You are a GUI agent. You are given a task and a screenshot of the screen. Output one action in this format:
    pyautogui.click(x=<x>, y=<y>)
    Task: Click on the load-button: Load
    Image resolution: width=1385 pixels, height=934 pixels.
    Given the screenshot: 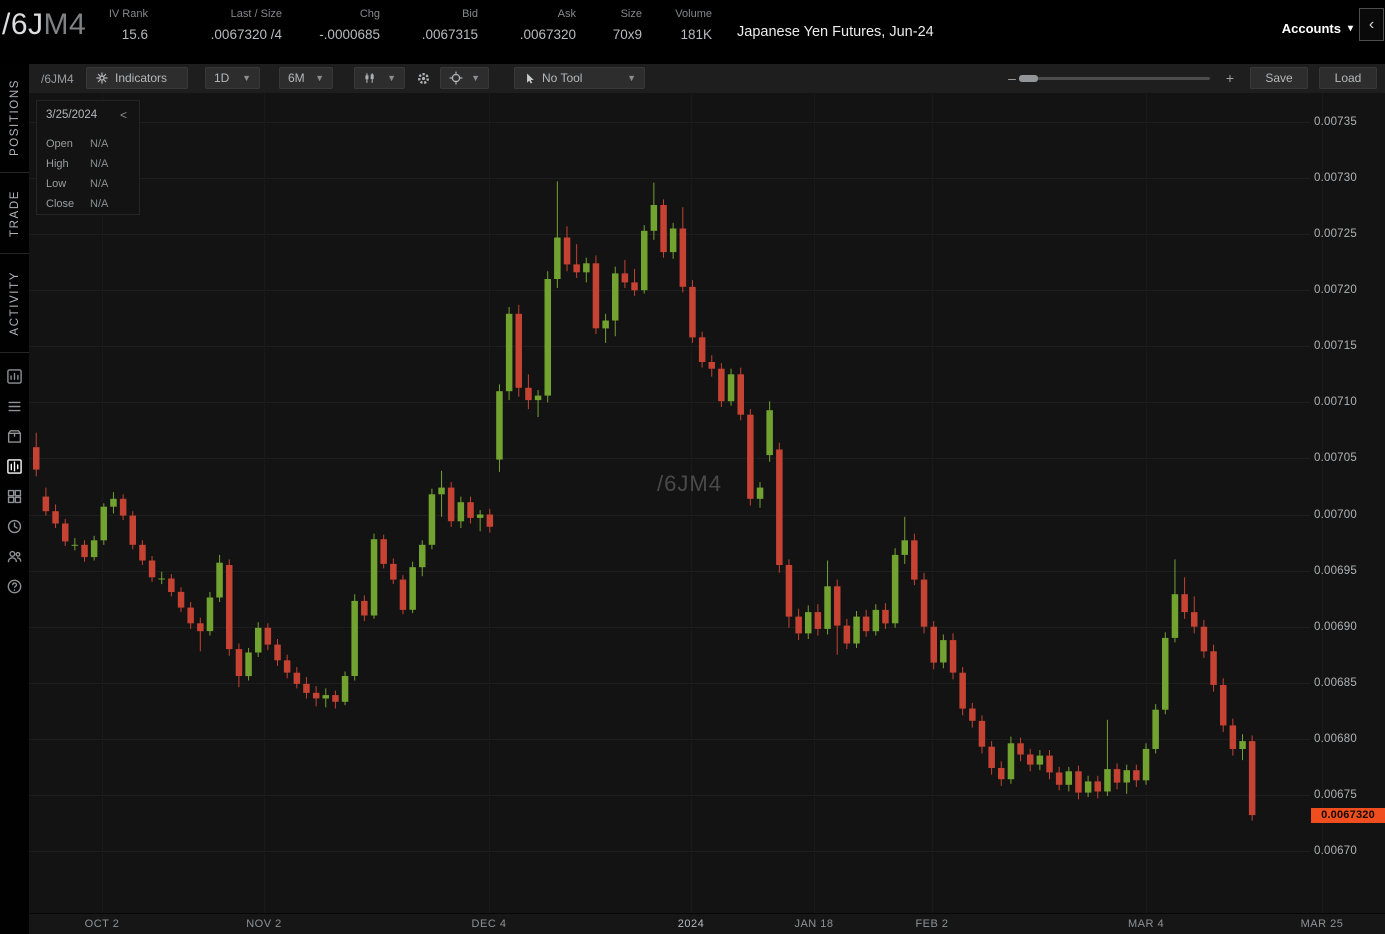 What is the action you would take?
    pyautogui.click(x=1348, y=78)
    